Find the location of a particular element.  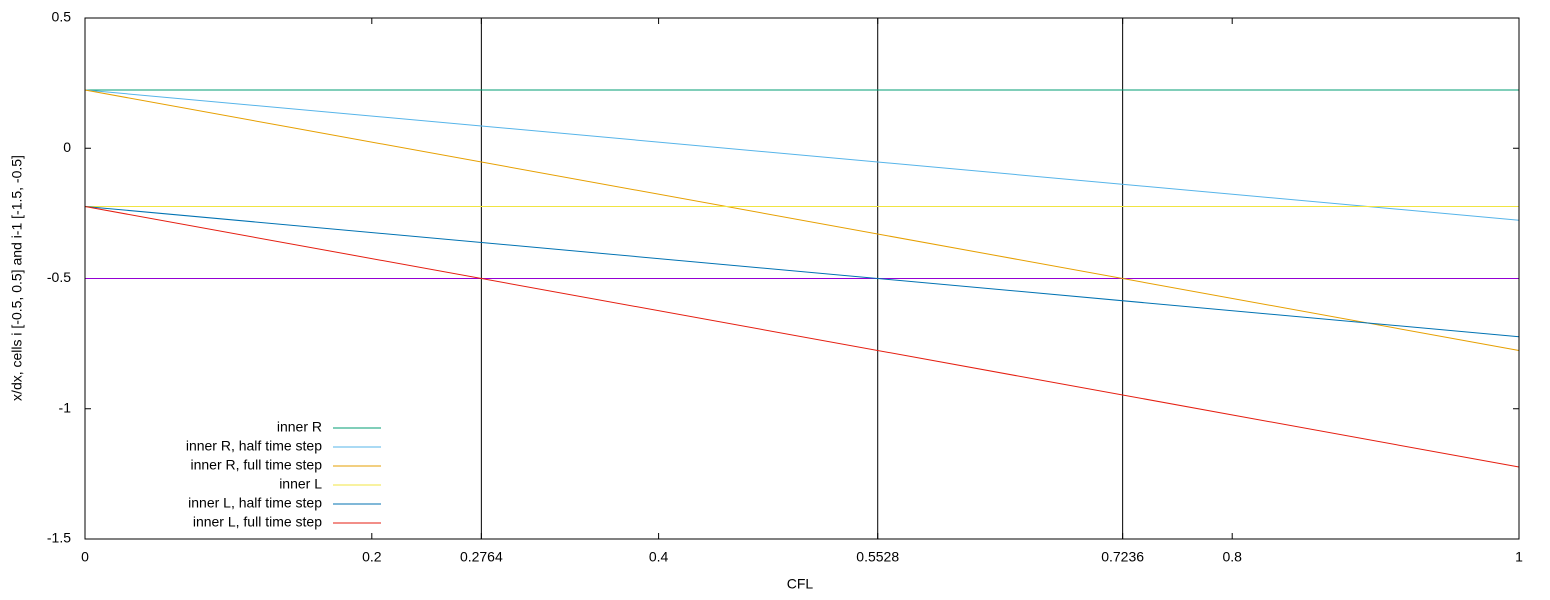

x-tick-label: 0 is located at coordinates (85, 557).